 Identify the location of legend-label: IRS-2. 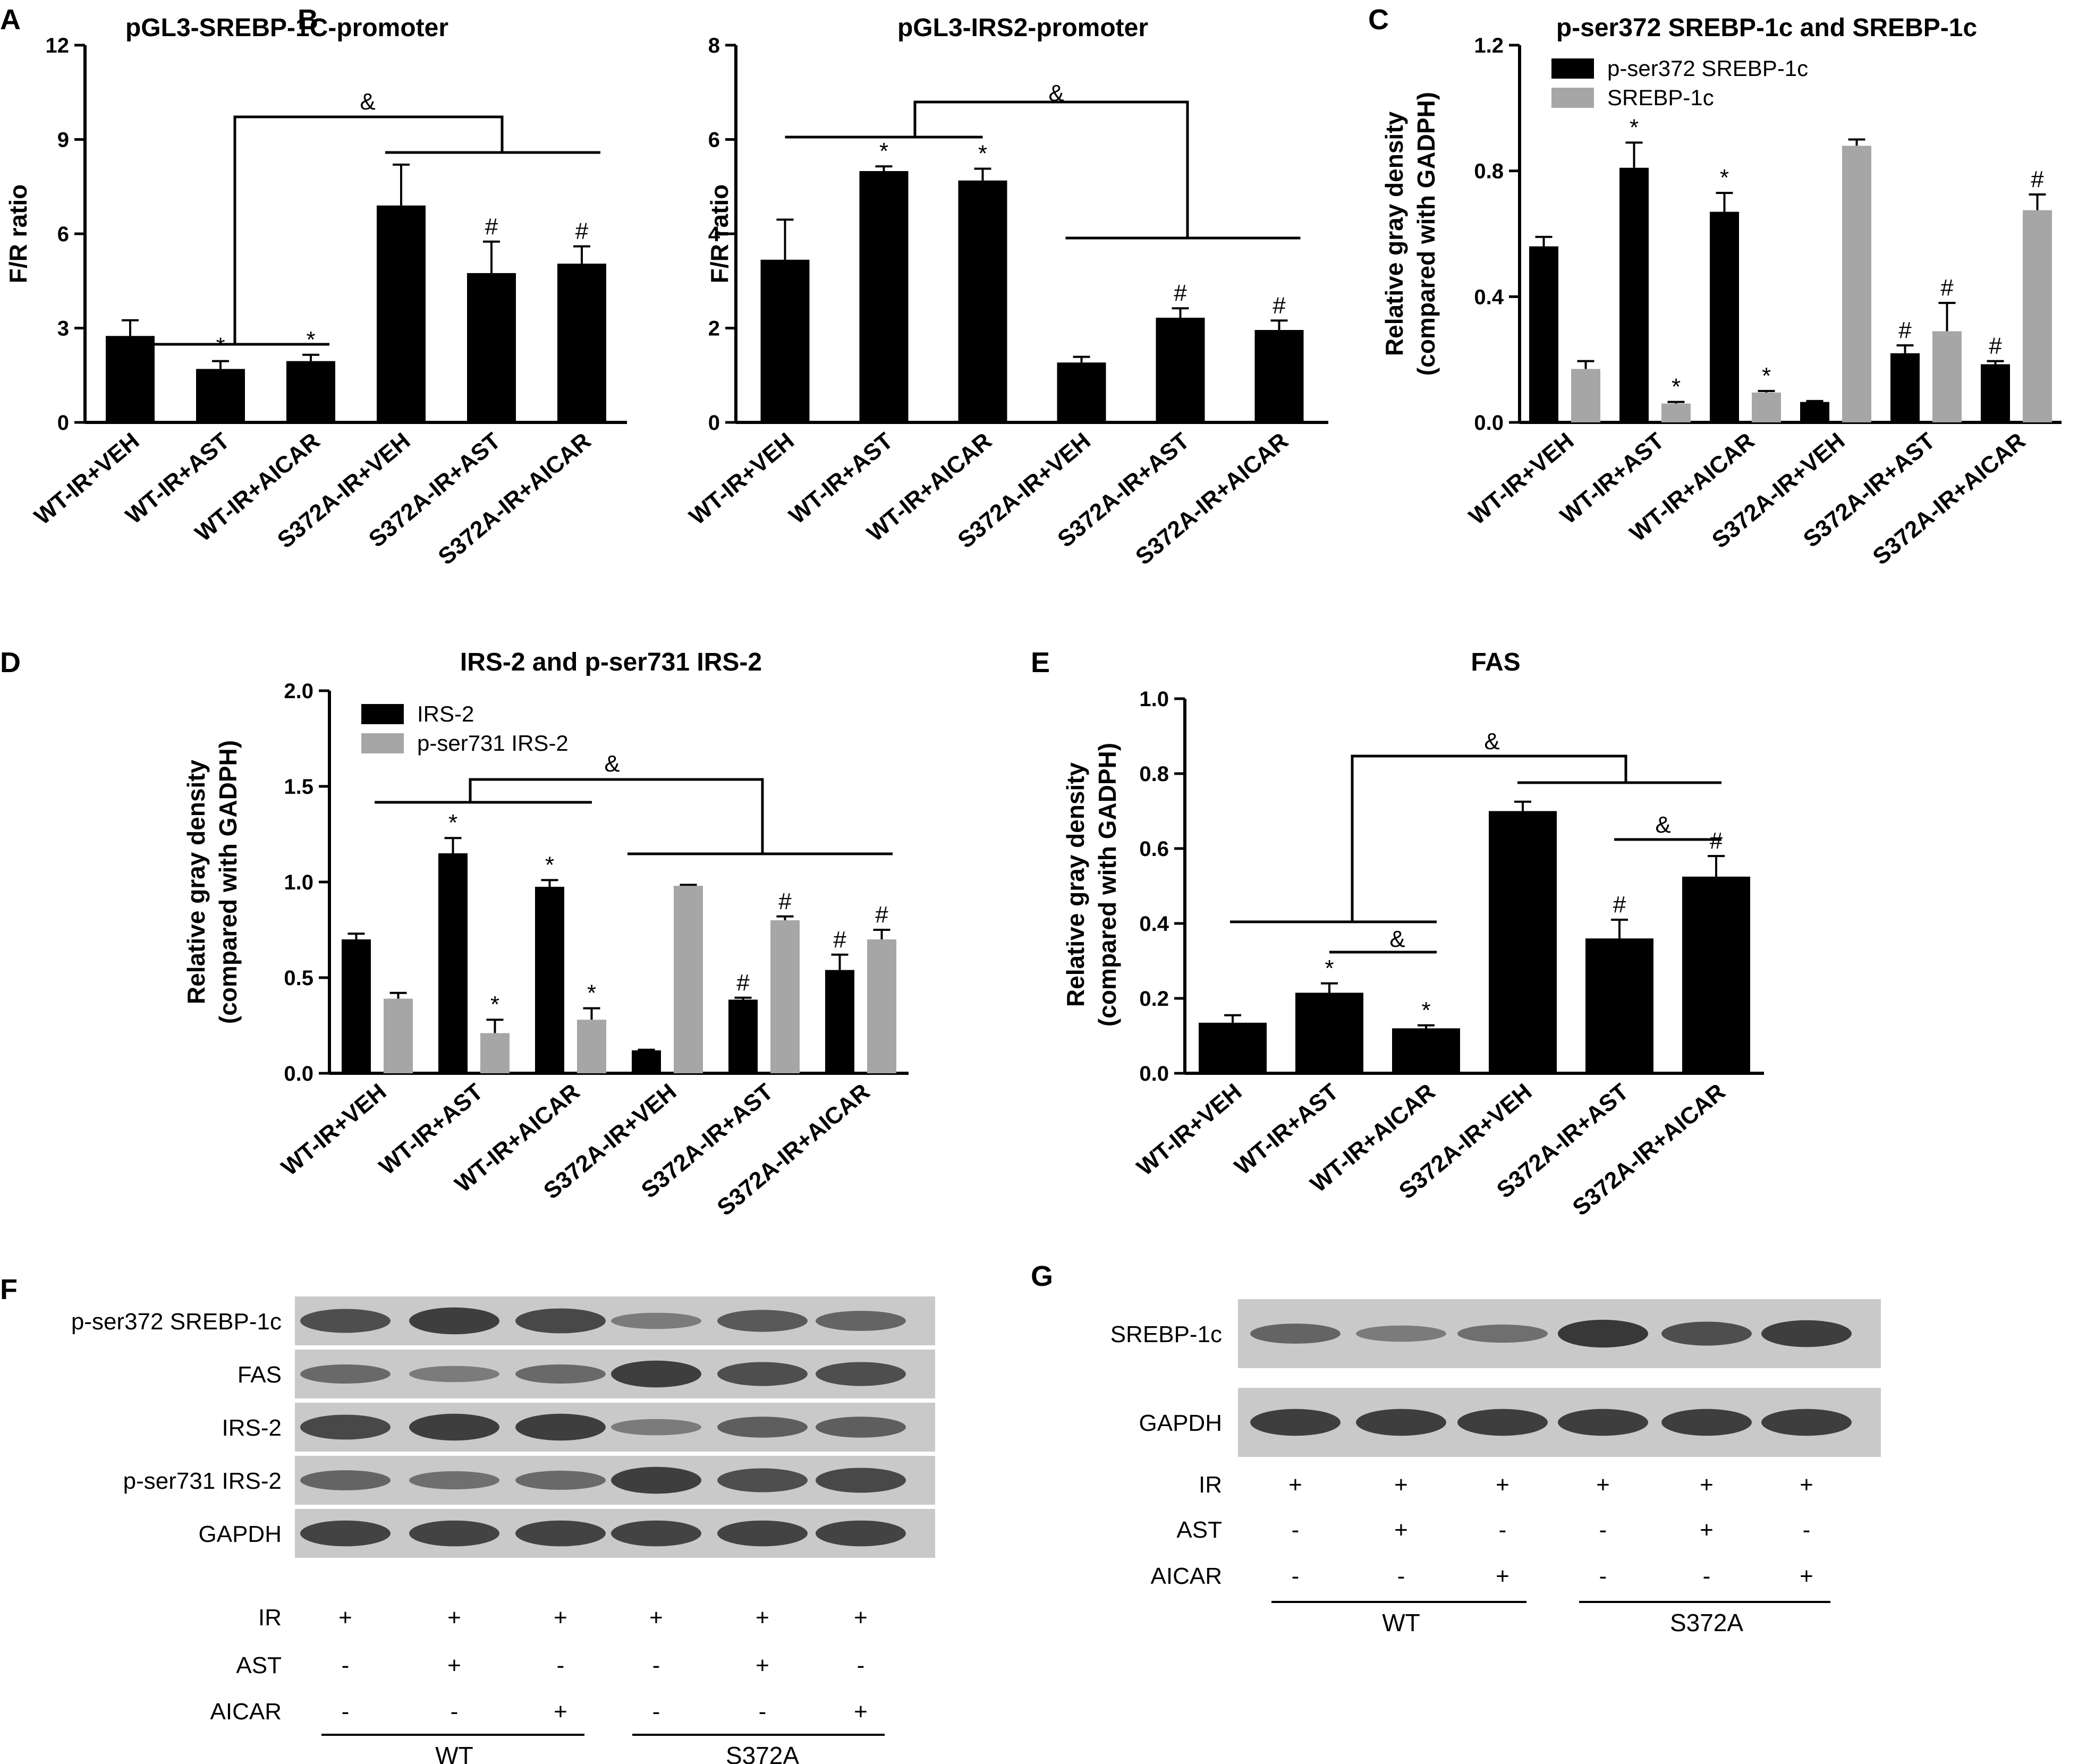
(445, 713).